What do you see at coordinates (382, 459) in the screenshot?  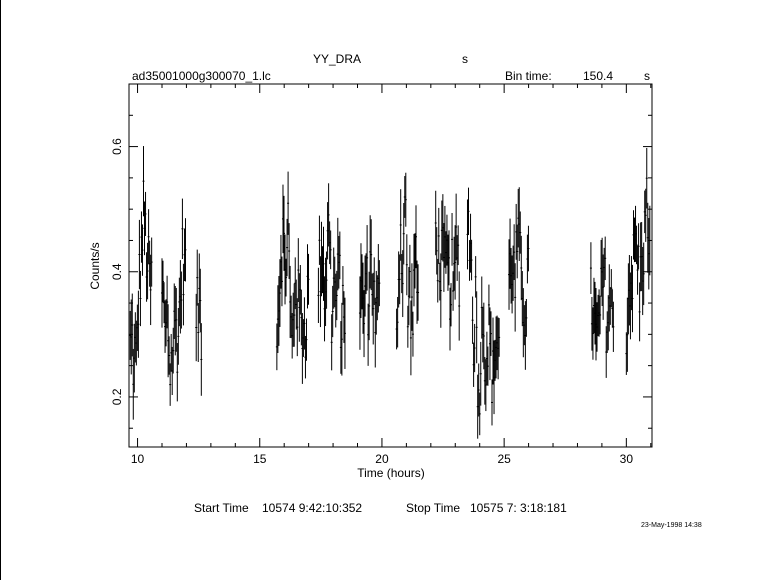 I see `x-tick-label: 20` at bounding box center [382, 459].